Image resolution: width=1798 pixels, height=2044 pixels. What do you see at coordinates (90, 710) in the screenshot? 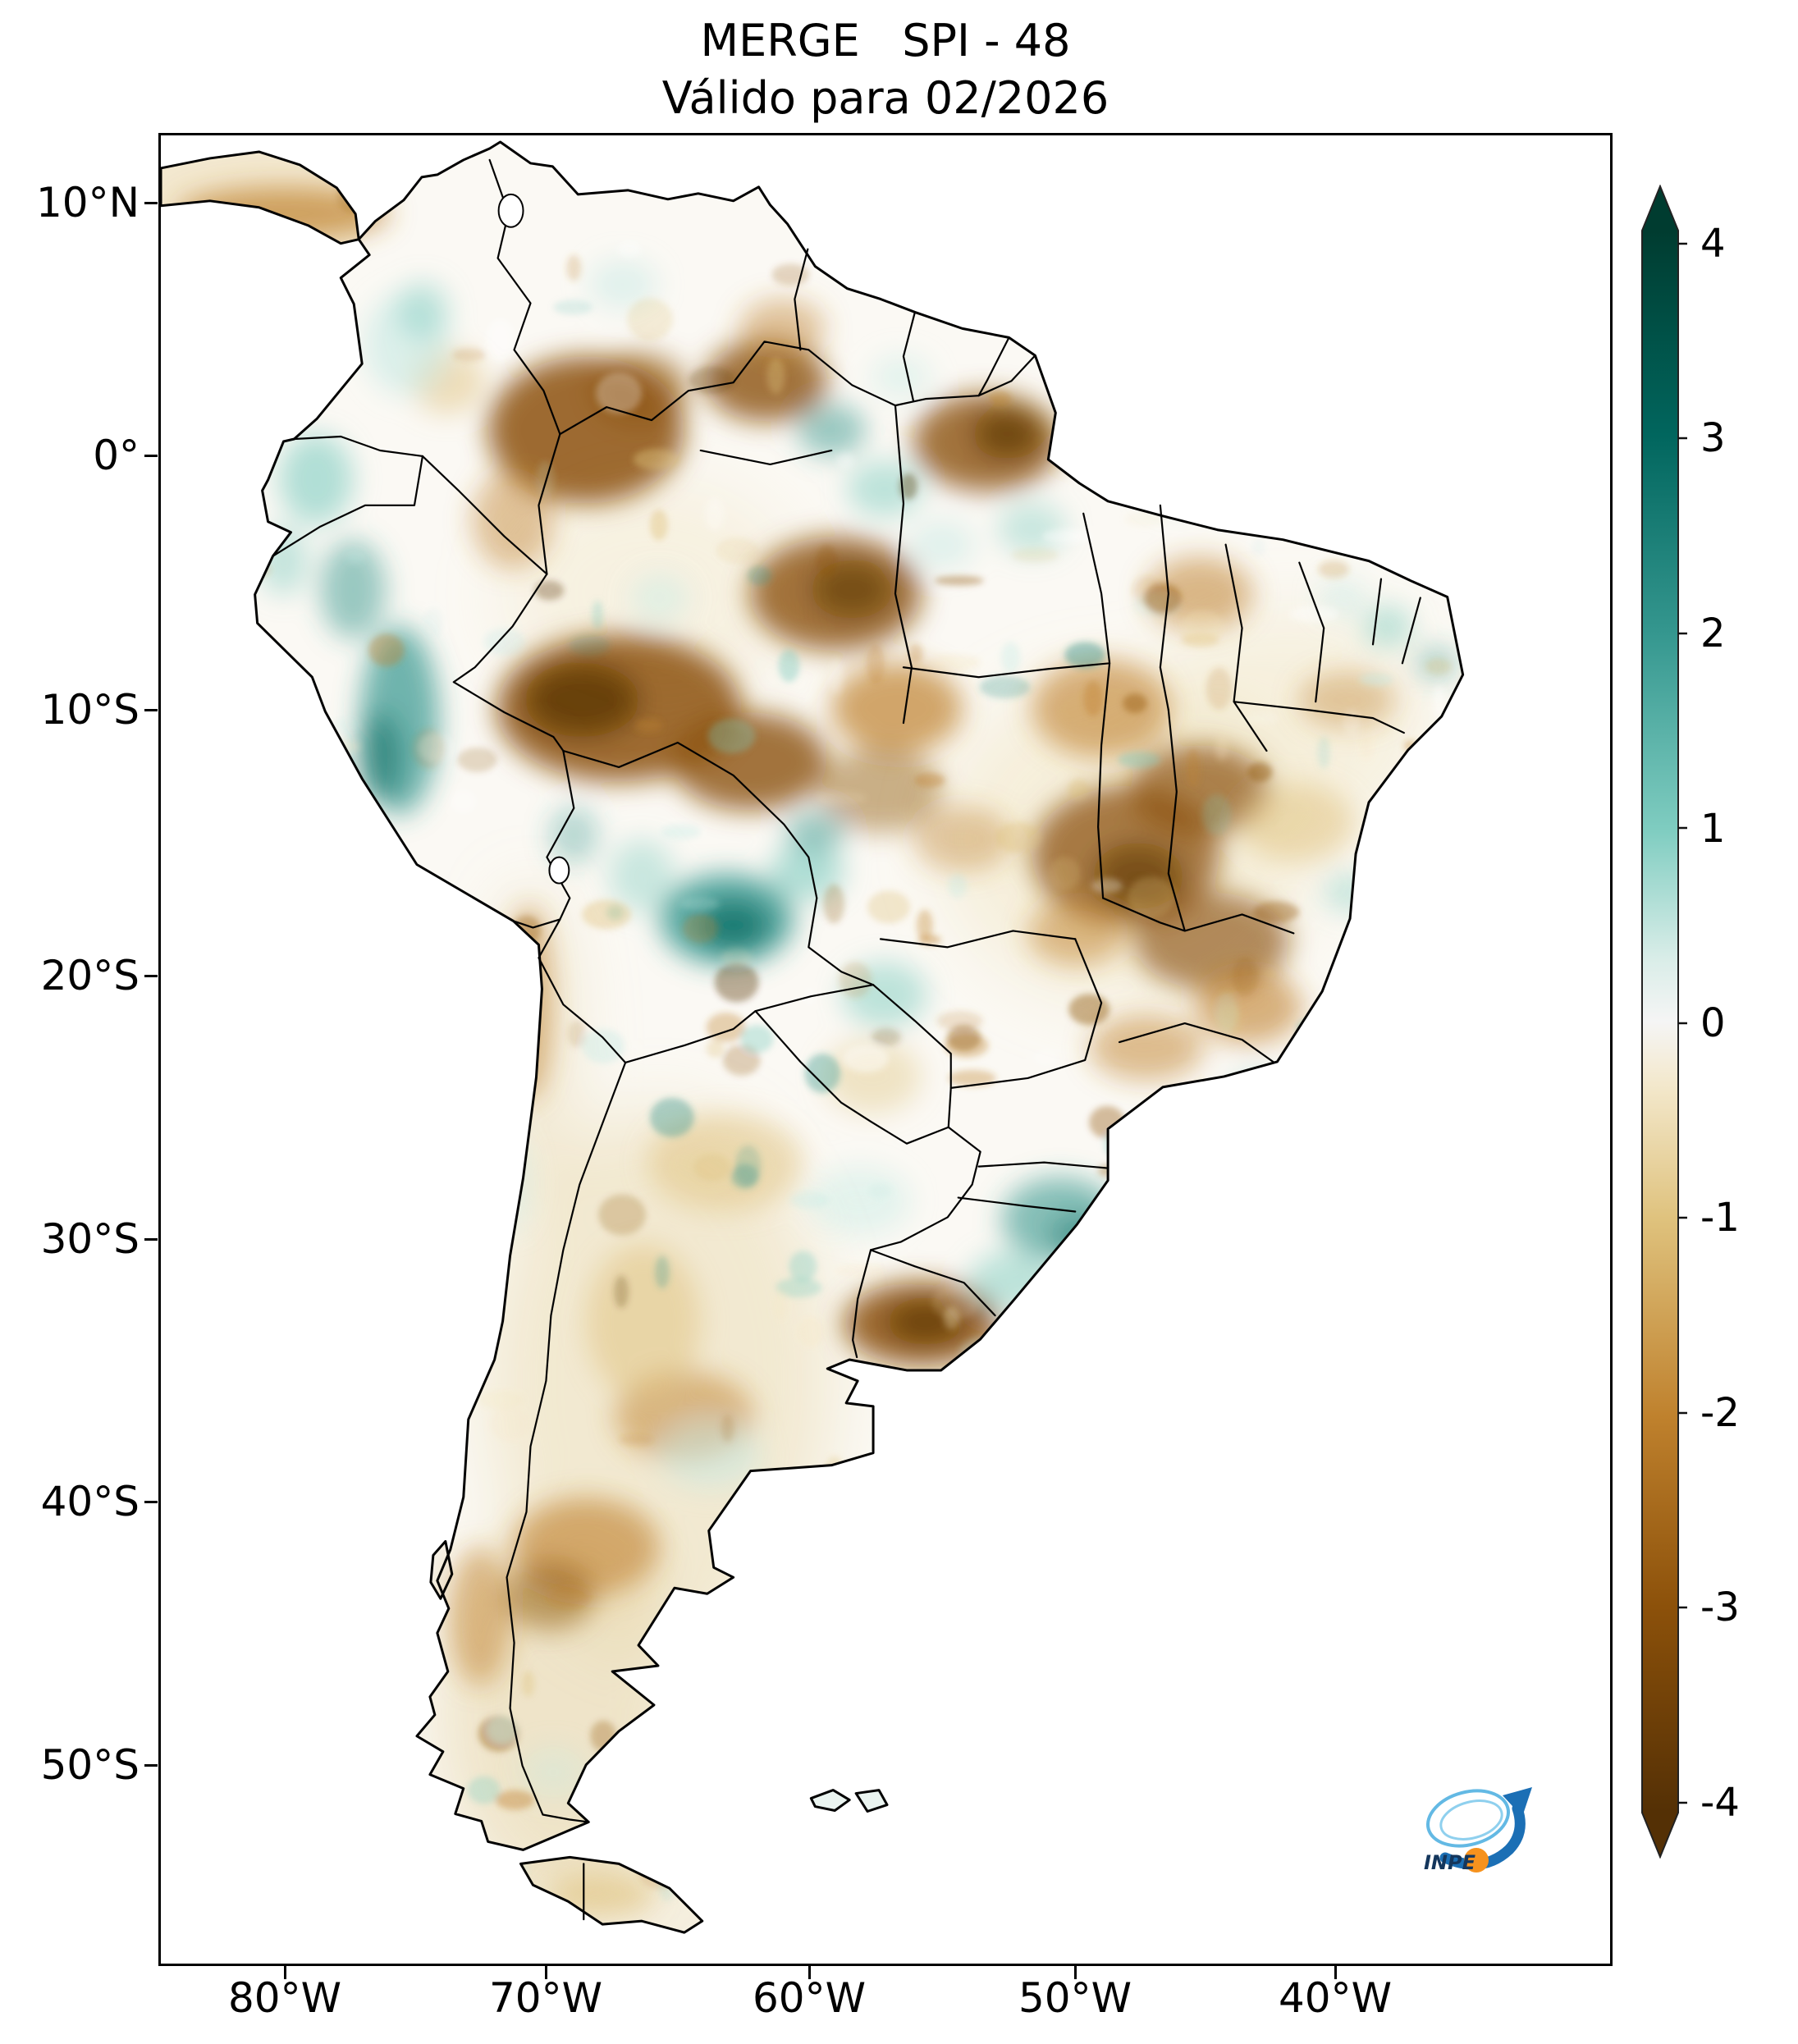
I see `y-axis-tick-label: 10°S` at bounding box center [90, 710].